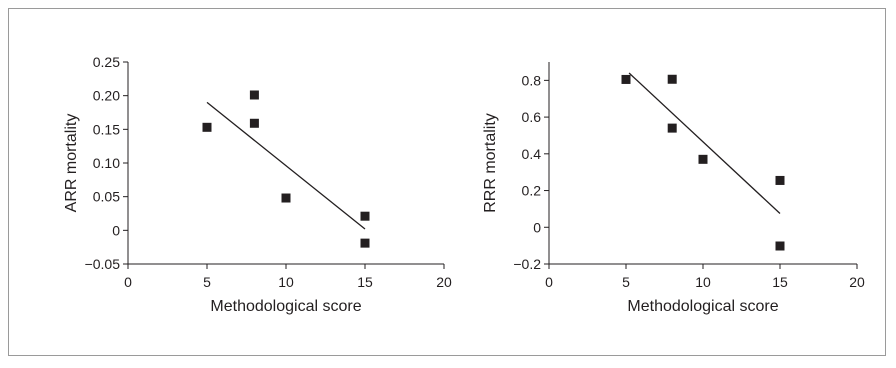 The image size is (896, 368). Describe the element at coordinates (106, 163) in the screenshot. I see `y-tick-label: 0.10` at that location.